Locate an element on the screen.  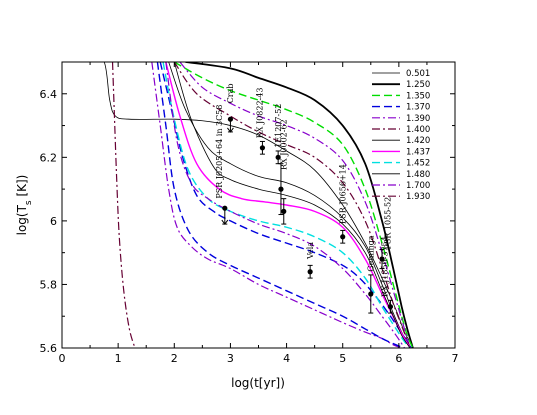
legend-item: 1.420 is located at coordinates (401, 141).